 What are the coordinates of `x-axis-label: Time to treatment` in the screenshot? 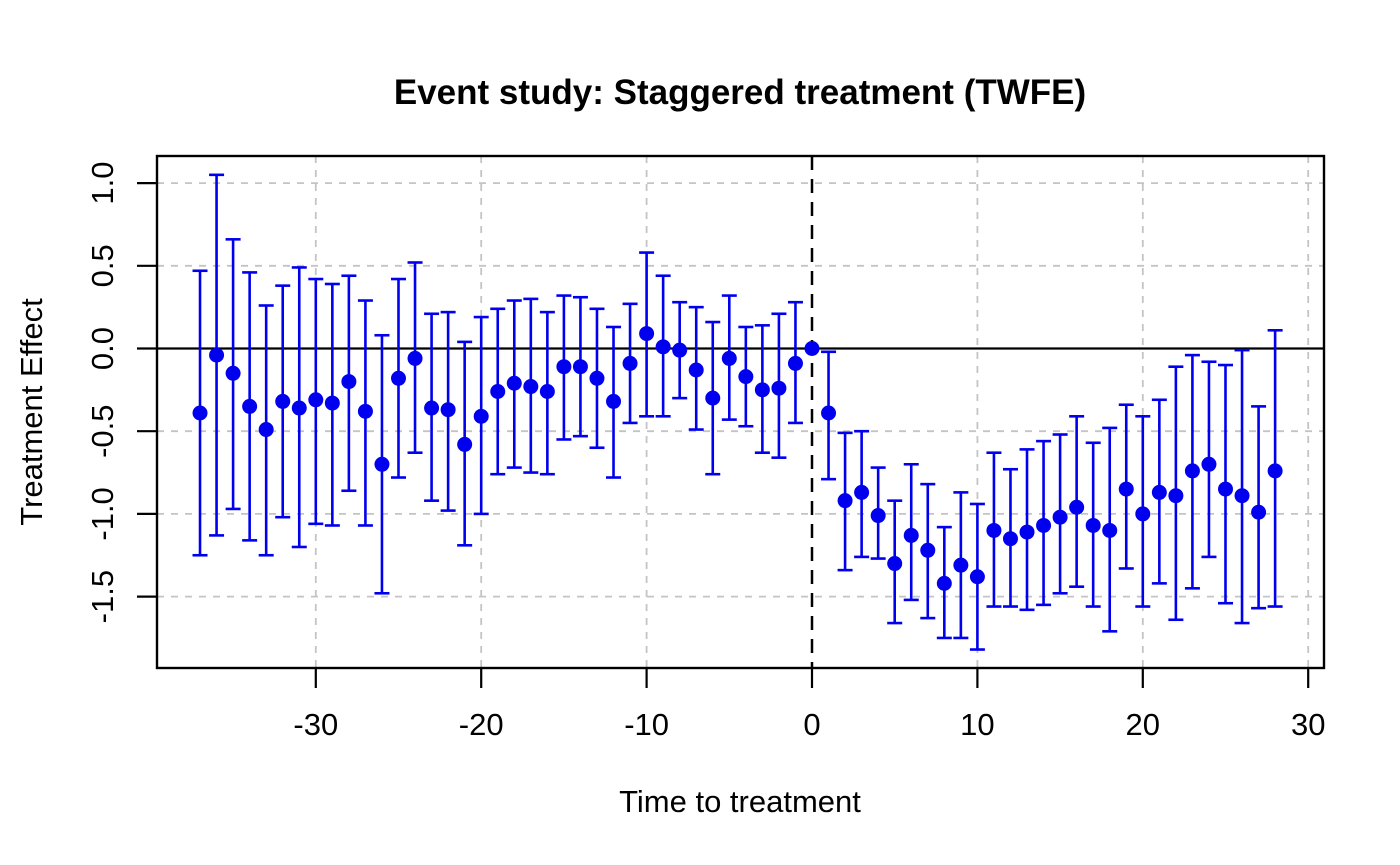 It's located at (740, 801).